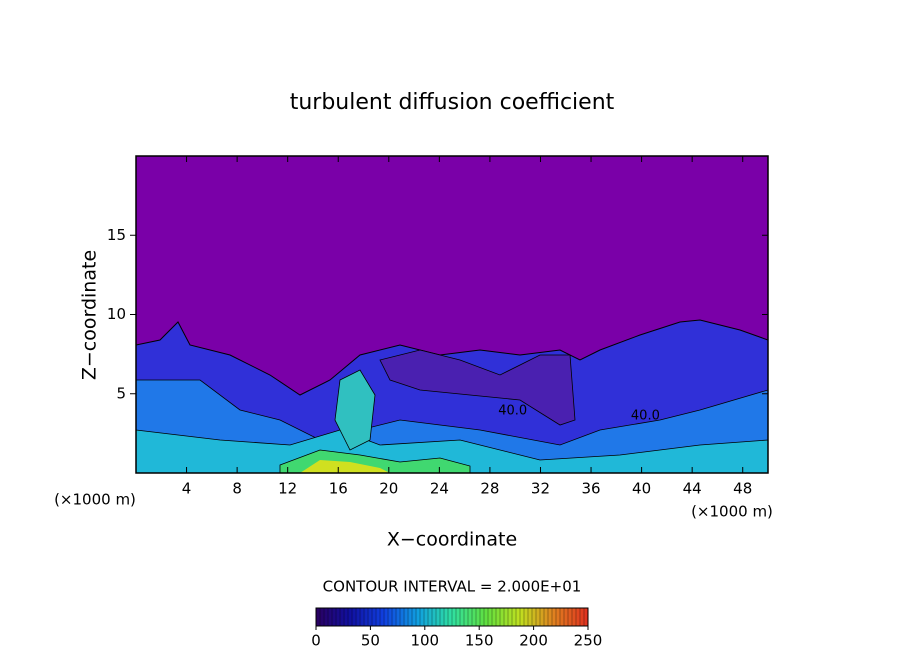 The image size is (904, 654). I want to click on y-tick-label: 10, so click(116, 314).